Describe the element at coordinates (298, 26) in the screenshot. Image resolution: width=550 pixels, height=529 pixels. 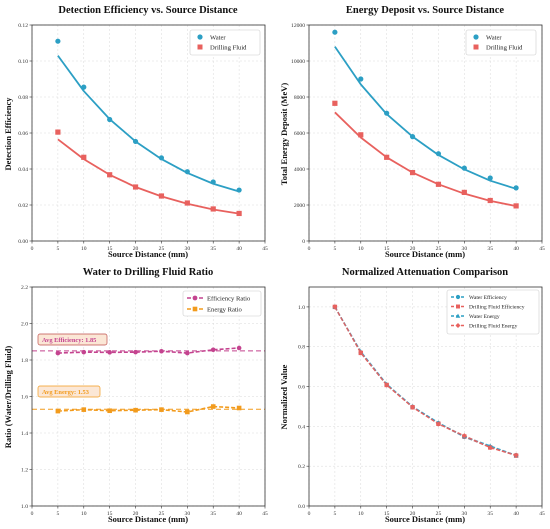
I see `y-tick-label: 12000` at that location.